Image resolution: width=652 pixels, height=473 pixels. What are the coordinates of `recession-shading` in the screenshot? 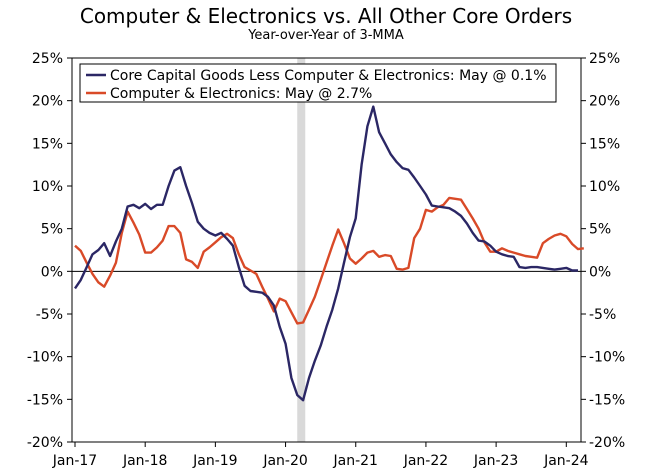 It's located at (301, 250).